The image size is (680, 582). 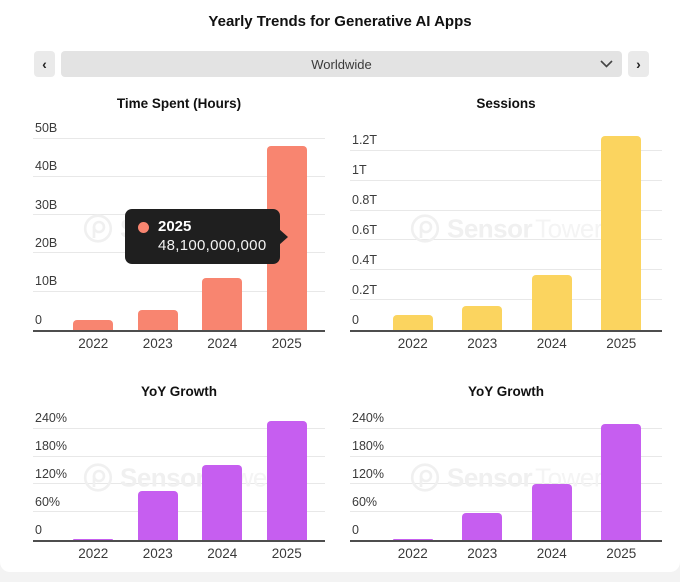 I want to click on y-tick-label: 10B, so click(x=46, y=281).